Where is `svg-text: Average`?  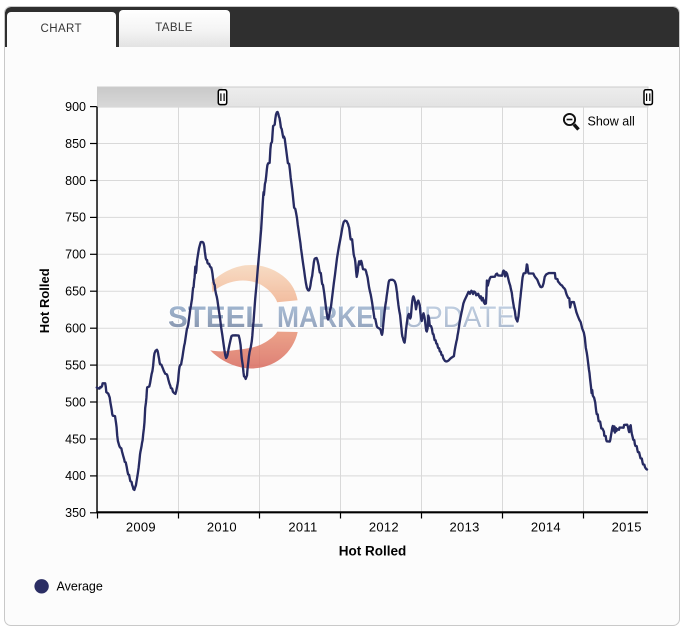
svg-text: Average is located at coordinates (80, 587).